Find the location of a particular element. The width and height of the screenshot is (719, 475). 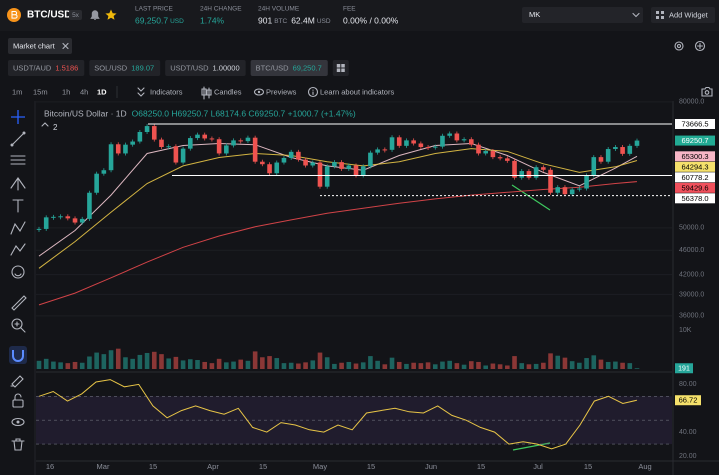

pitchfork-tool is located at coordinates (18, 184).